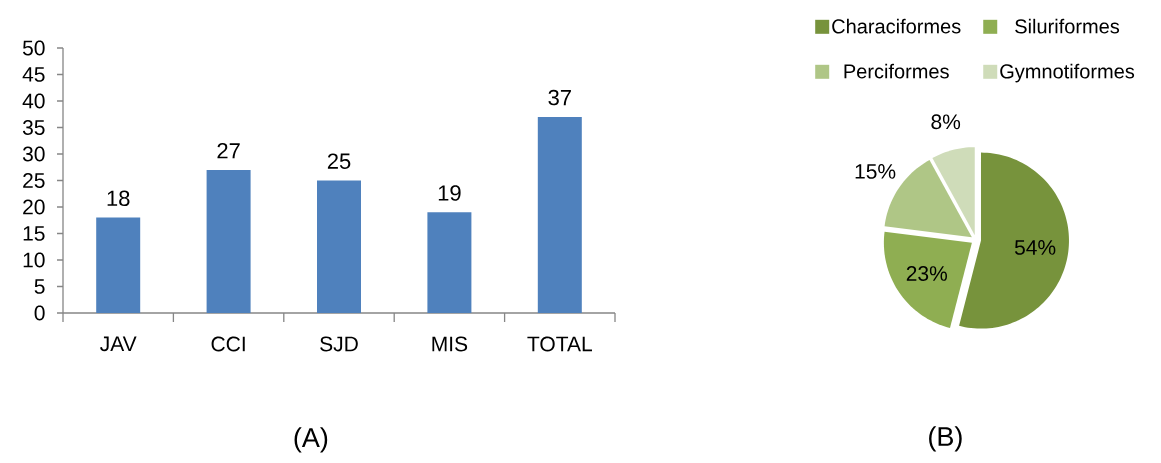 Image resolution: width=1161 pixels, height=463 pixels. What do you see at coordinates (33, 48) in the screenshot?
I see `y-tick-label: 50` at bounding box center [33, 48].